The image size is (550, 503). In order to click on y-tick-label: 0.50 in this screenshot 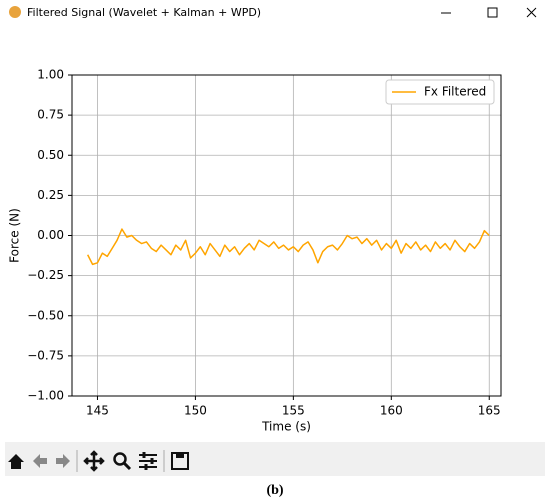, I will do `click(50, 155)`.